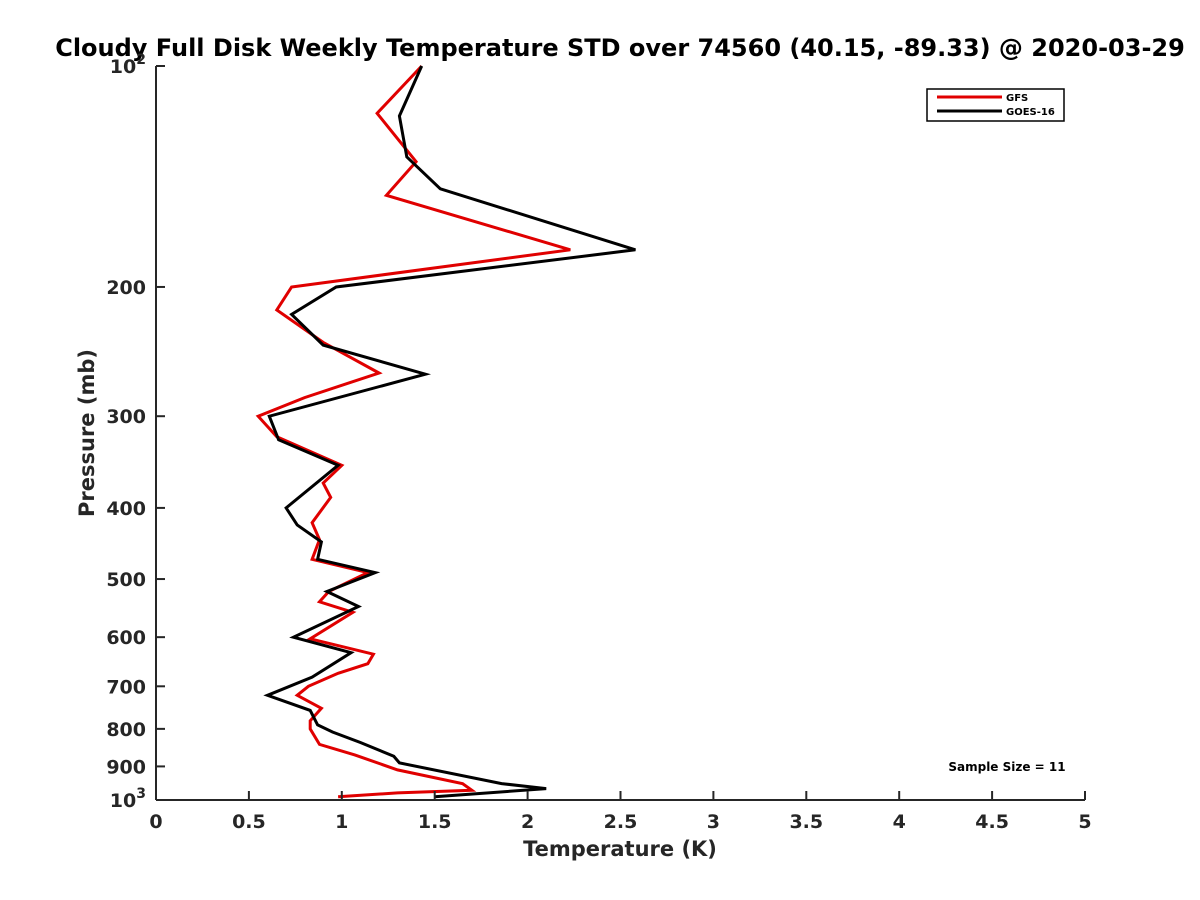  I want to click on x-tick-label: 3.5, so click(806, 822).